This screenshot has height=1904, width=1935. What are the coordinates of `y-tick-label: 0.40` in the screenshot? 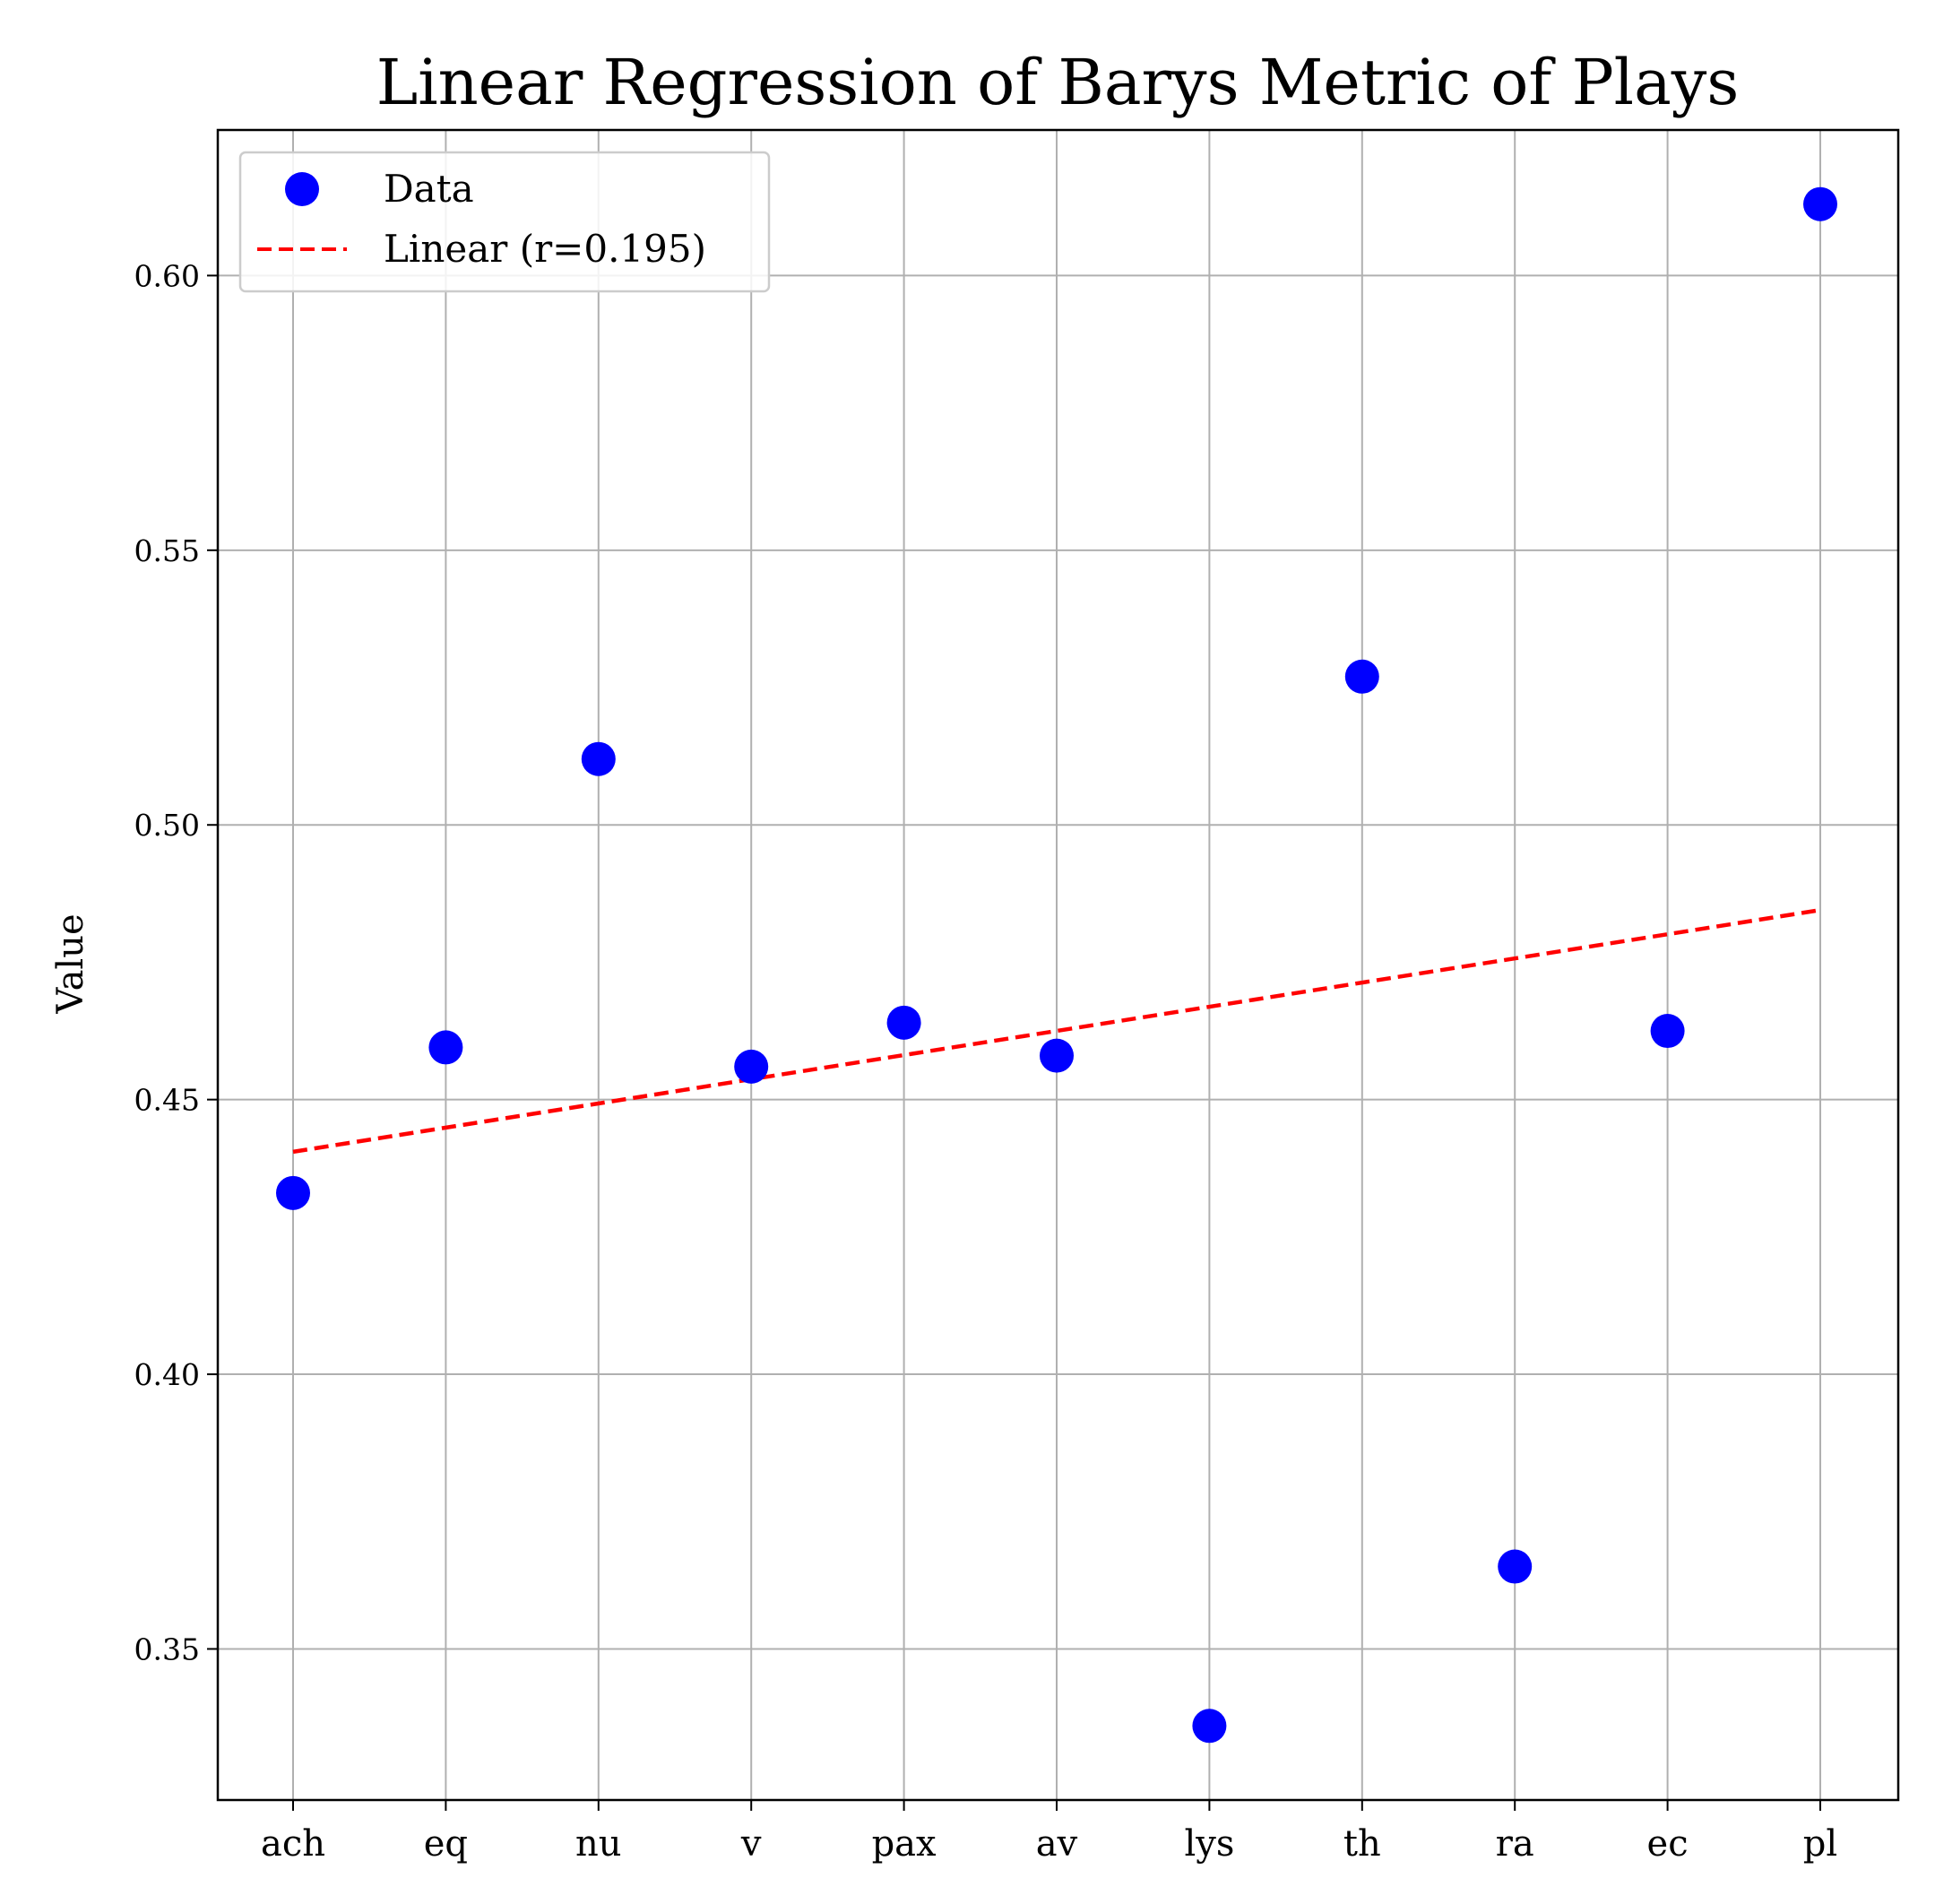 It's located at (167, 1375).